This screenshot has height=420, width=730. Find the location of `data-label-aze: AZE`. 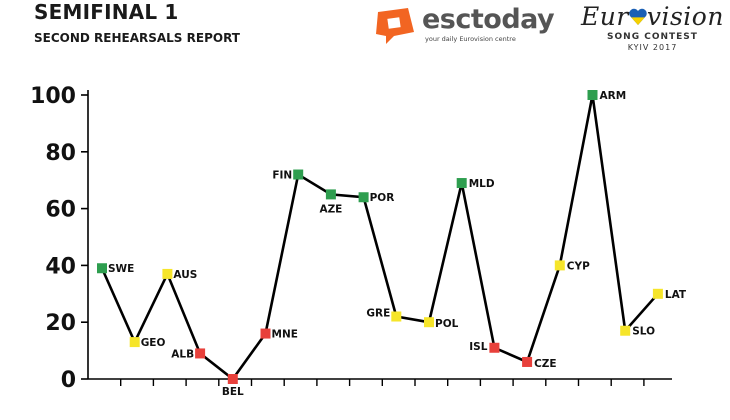

data-label-aze: AZE is located at coordinates (330, 209).